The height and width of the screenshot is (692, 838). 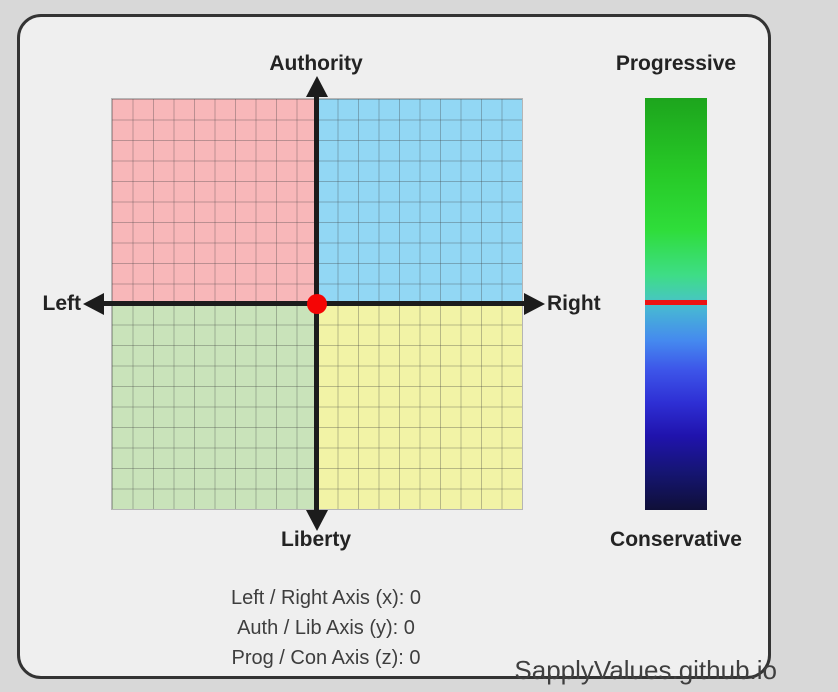 What do you see at coordinates (574, 303) in the screenshot?
I see `right-axis-label: Right` at bounding box center [574, 303].